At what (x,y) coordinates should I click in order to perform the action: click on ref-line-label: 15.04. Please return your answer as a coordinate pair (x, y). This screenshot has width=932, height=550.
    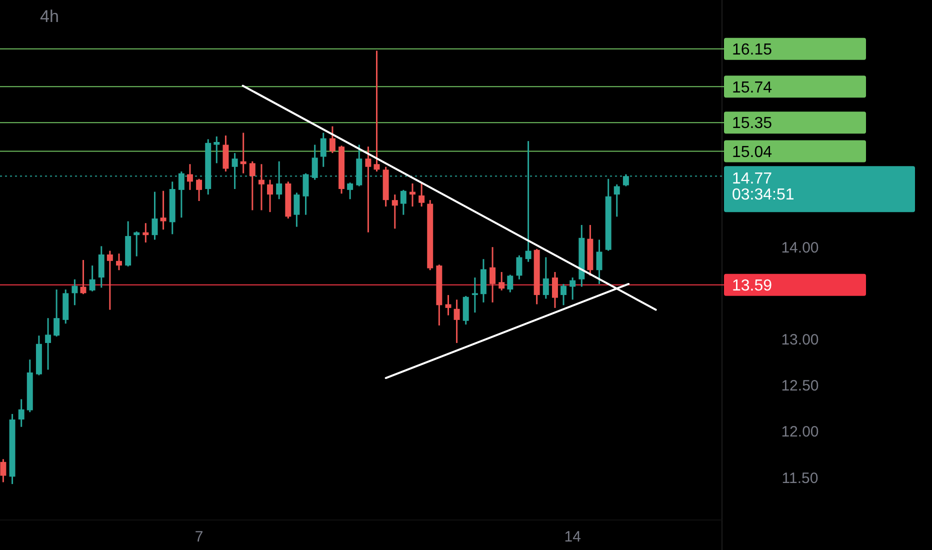
    Looking at the image, I should click on (752, 152).